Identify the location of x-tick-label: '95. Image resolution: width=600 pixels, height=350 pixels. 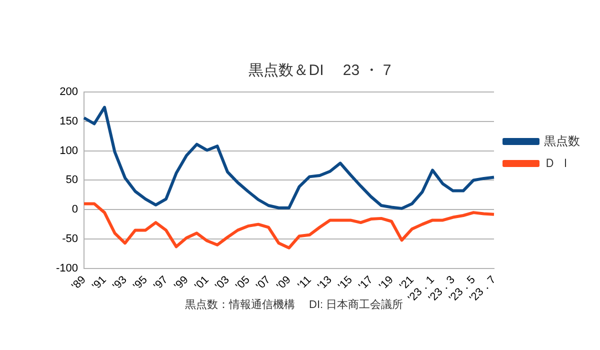
(140, 283).